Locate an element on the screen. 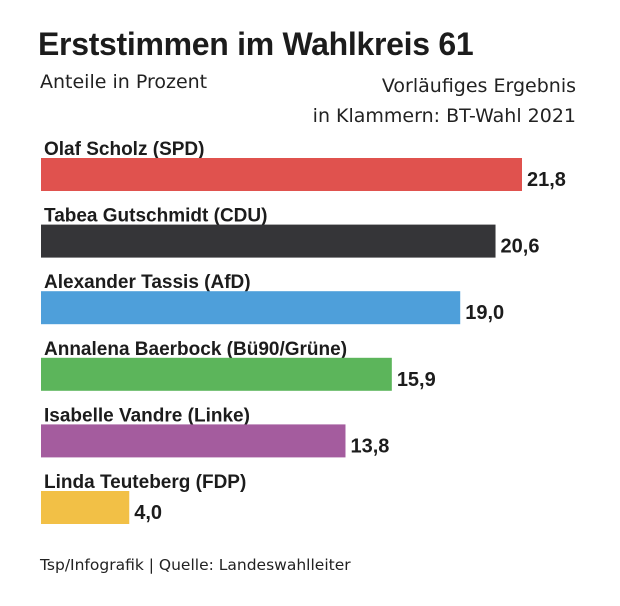 The width and height of the screenshot is (620, 606). value-label: 15,9 is located at coordinates (416, 380).